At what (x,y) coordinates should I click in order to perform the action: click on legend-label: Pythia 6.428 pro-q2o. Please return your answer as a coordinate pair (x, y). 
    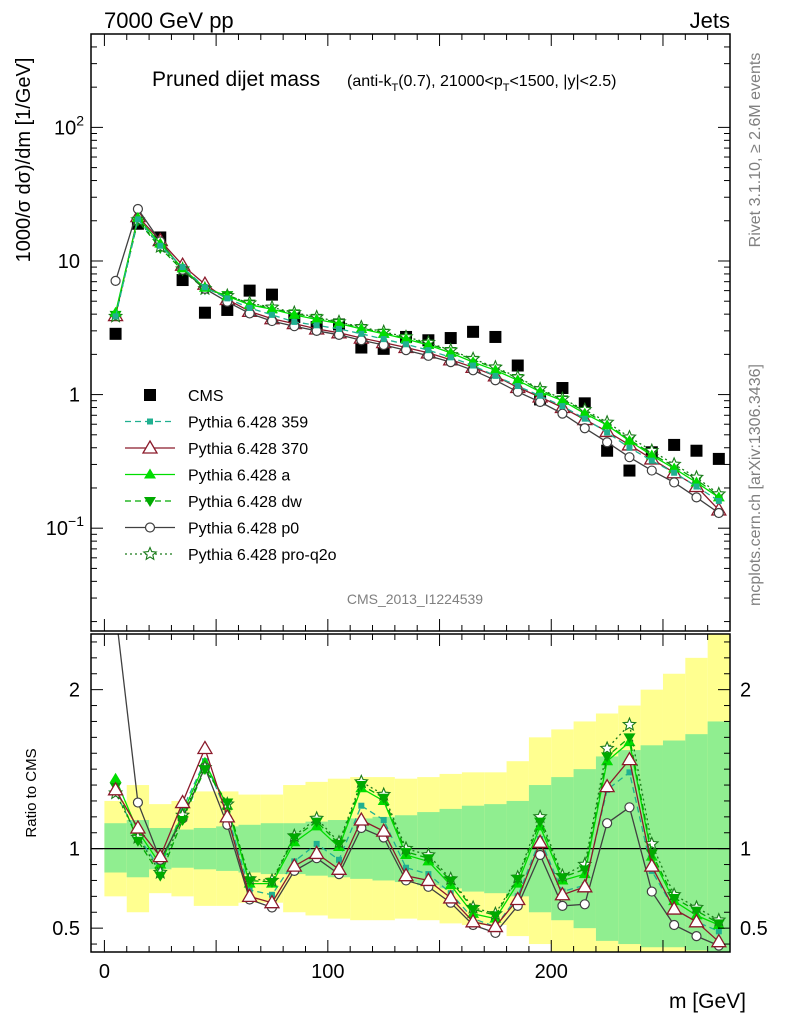
    Looking at the image, I should click on (262, 555).